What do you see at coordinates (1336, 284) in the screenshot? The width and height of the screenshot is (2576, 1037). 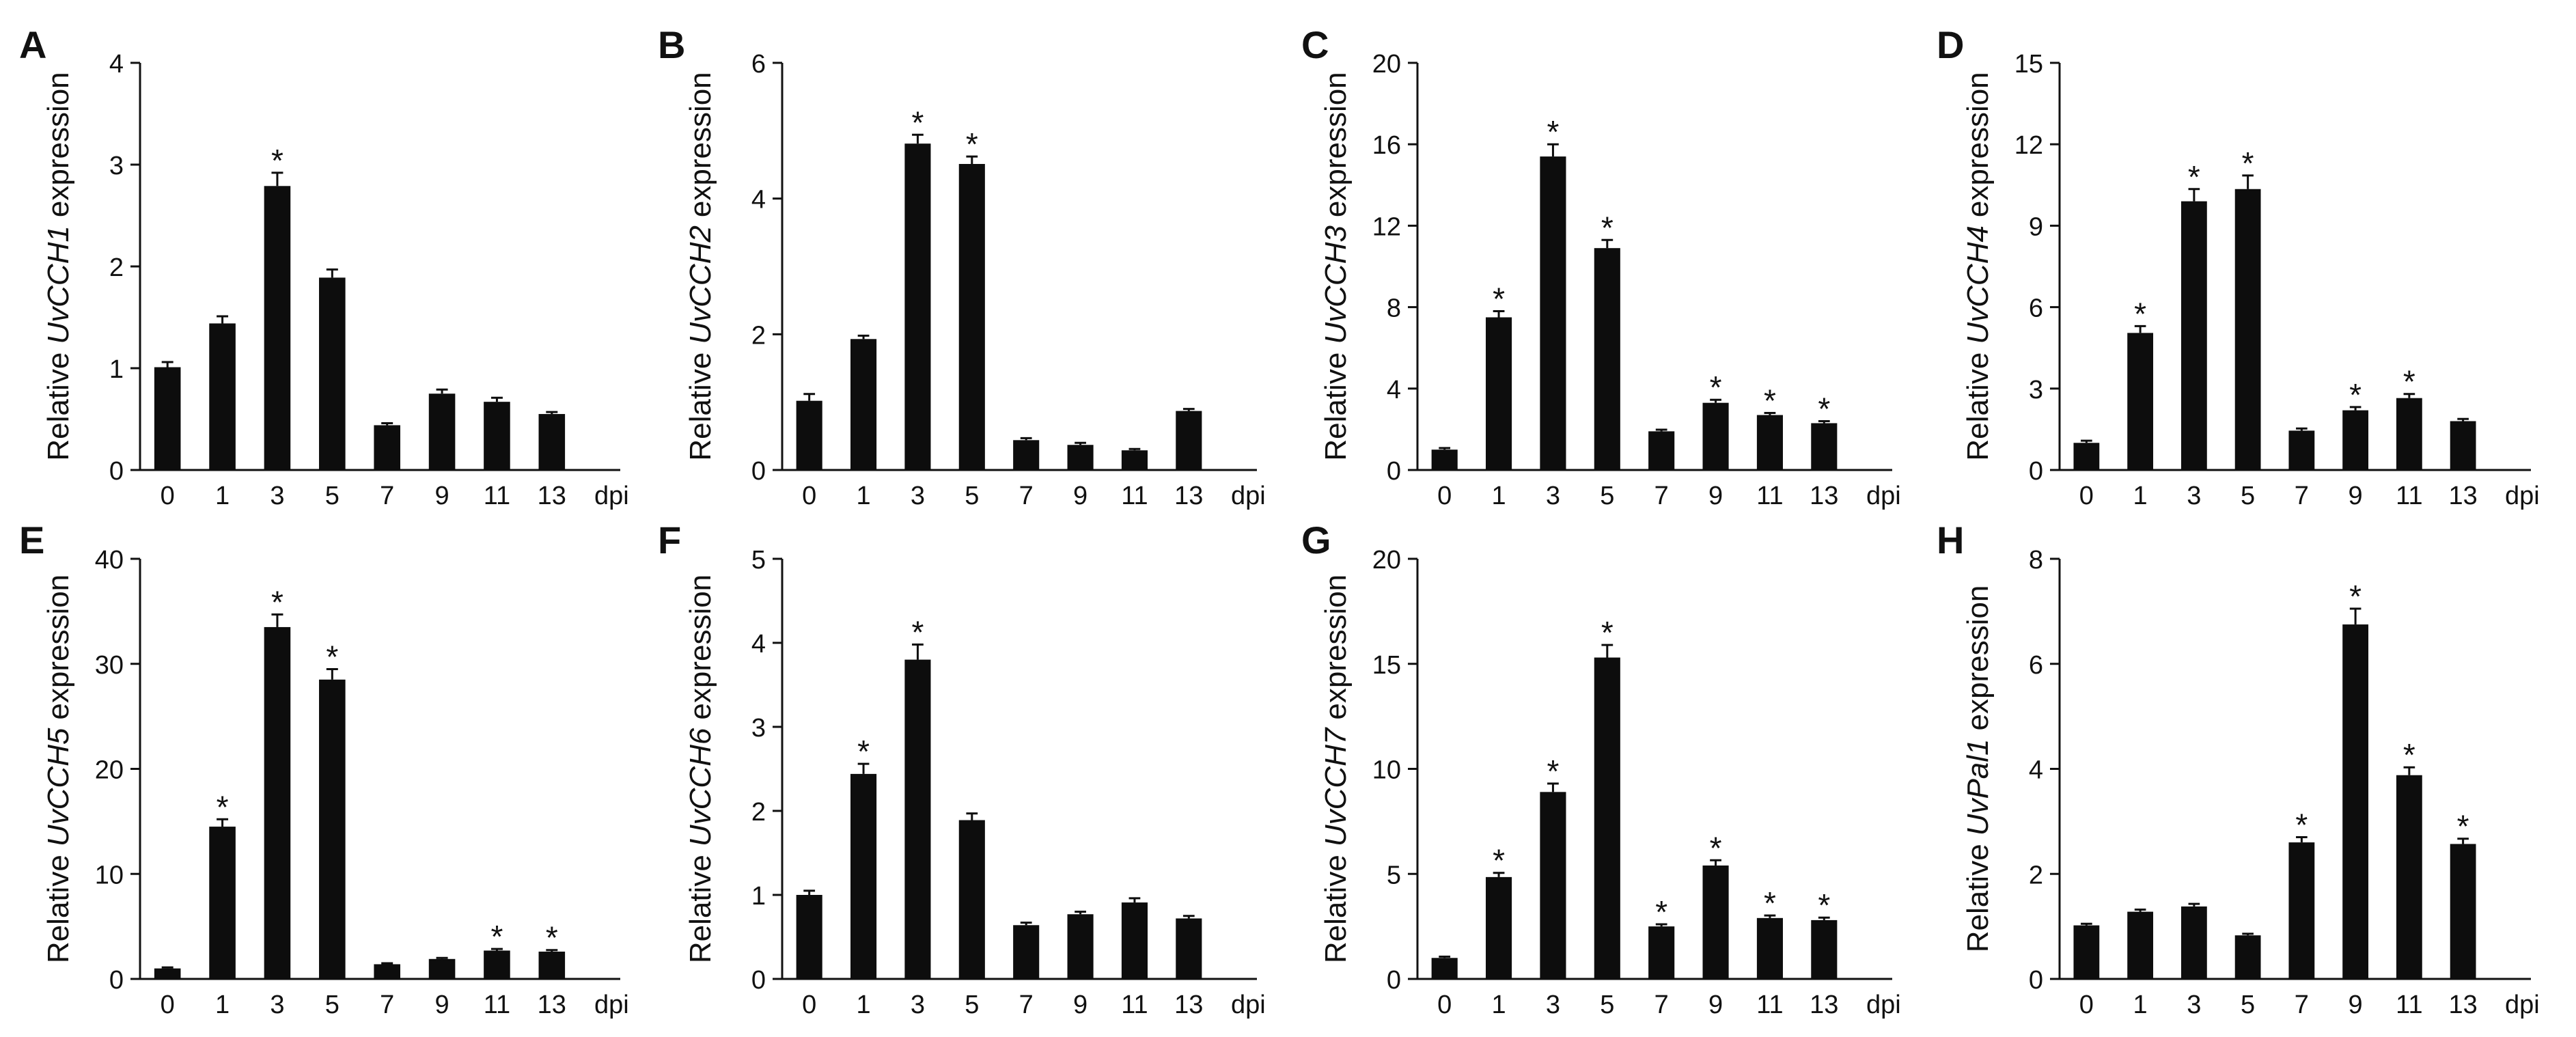 I see `y-axis-title-gene: UvCCH3` at bounding box center [1336, 284].